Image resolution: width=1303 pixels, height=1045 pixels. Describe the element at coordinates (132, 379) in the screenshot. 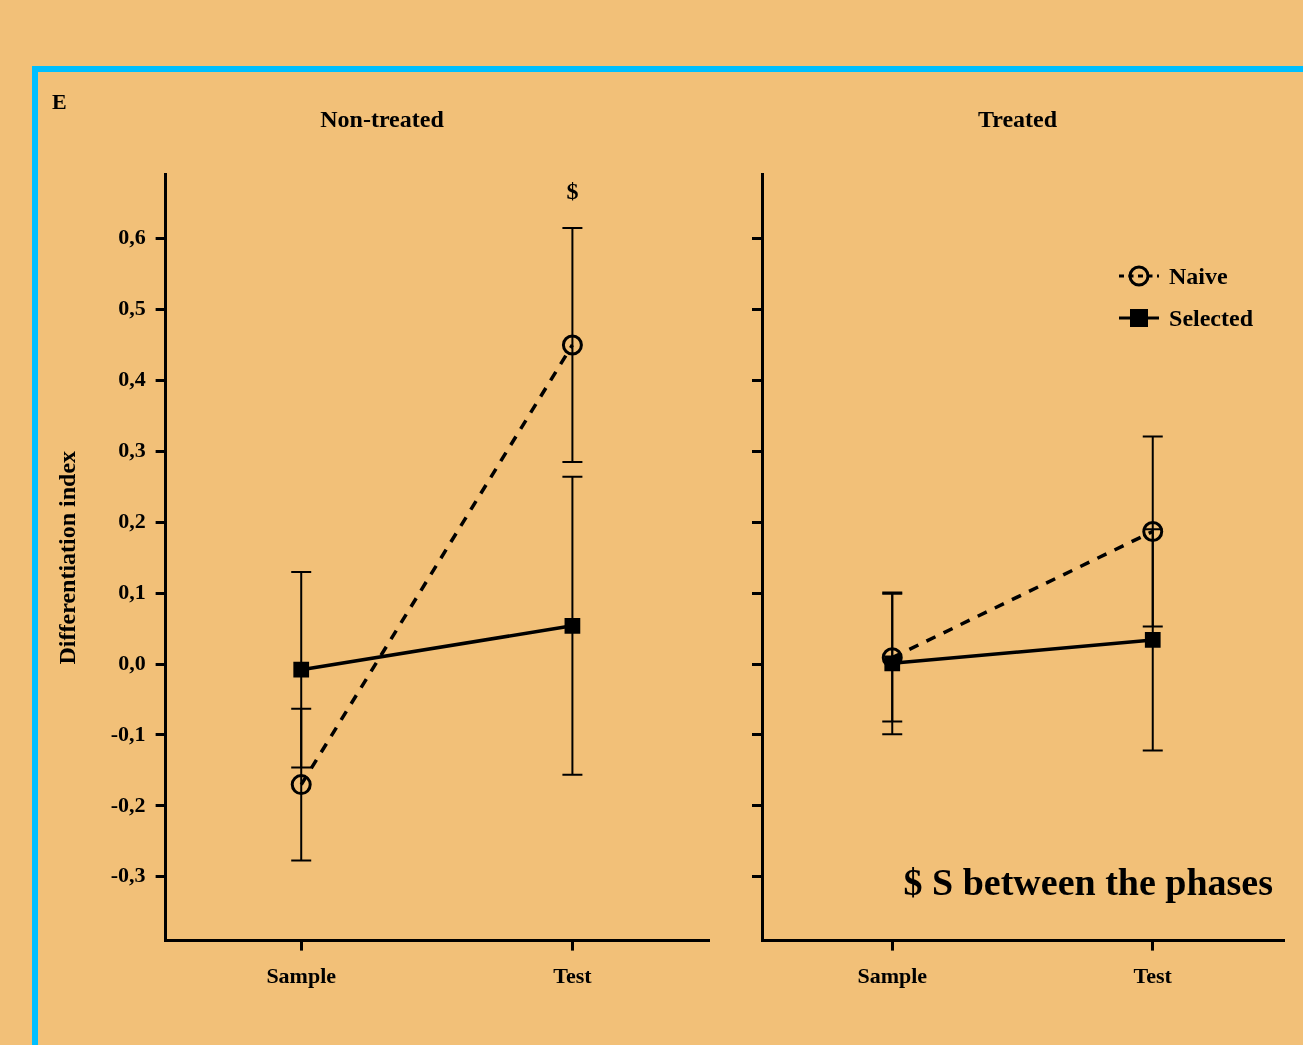

I see `y-tick-label: 0,4` at that location.